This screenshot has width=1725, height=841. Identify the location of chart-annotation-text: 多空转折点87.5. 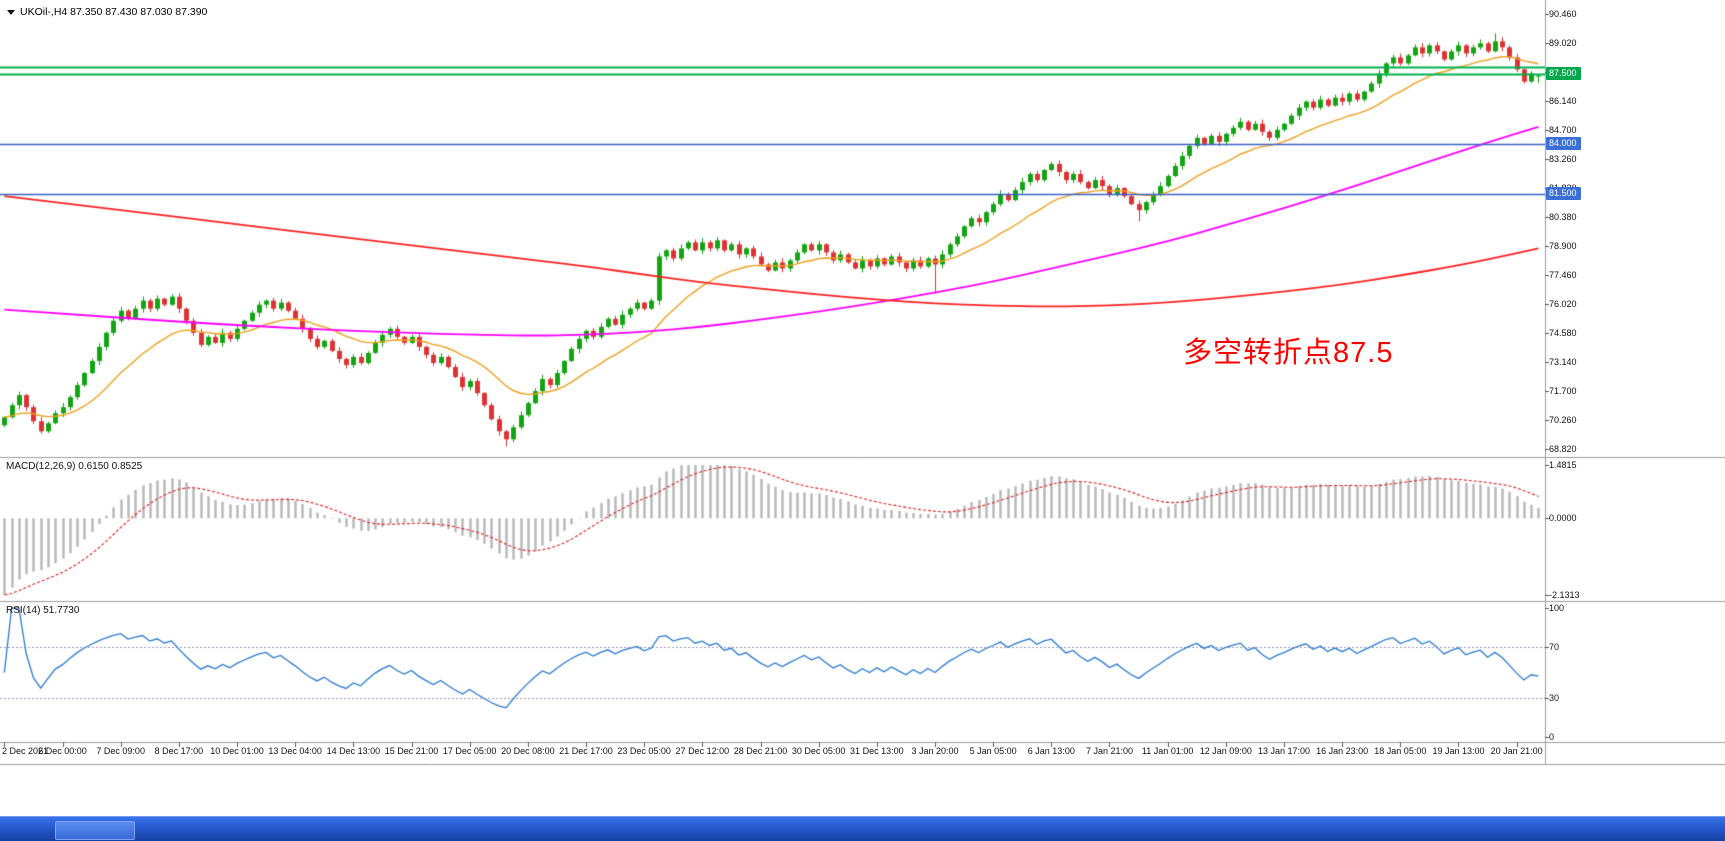
(1288, 353).